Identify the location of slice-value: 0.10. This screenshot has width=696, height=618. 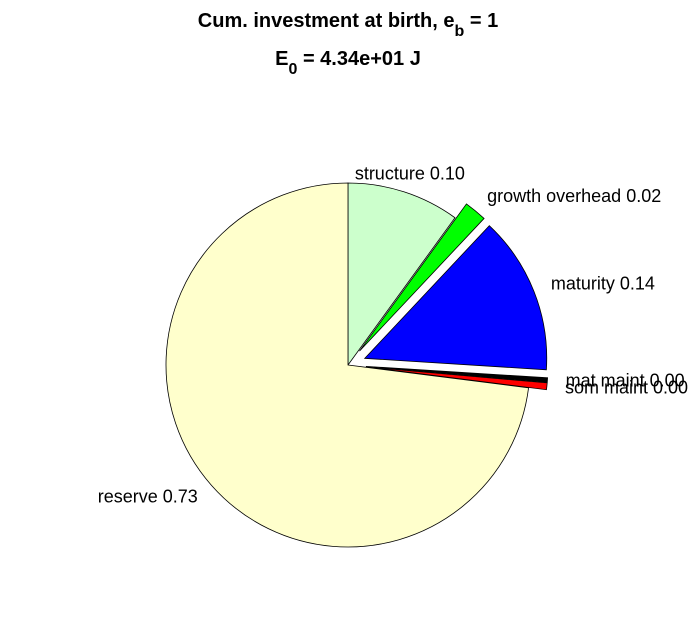
(447, 173).